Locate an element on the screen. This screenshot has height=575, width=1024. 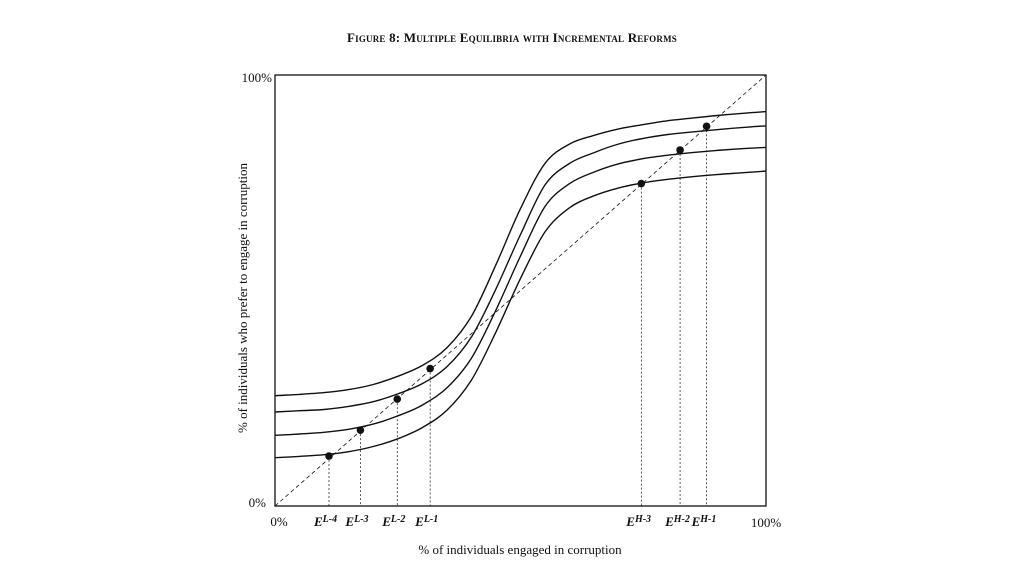
equilibrium-label-h-2: EH-2 is located at coordinates (677, 521).